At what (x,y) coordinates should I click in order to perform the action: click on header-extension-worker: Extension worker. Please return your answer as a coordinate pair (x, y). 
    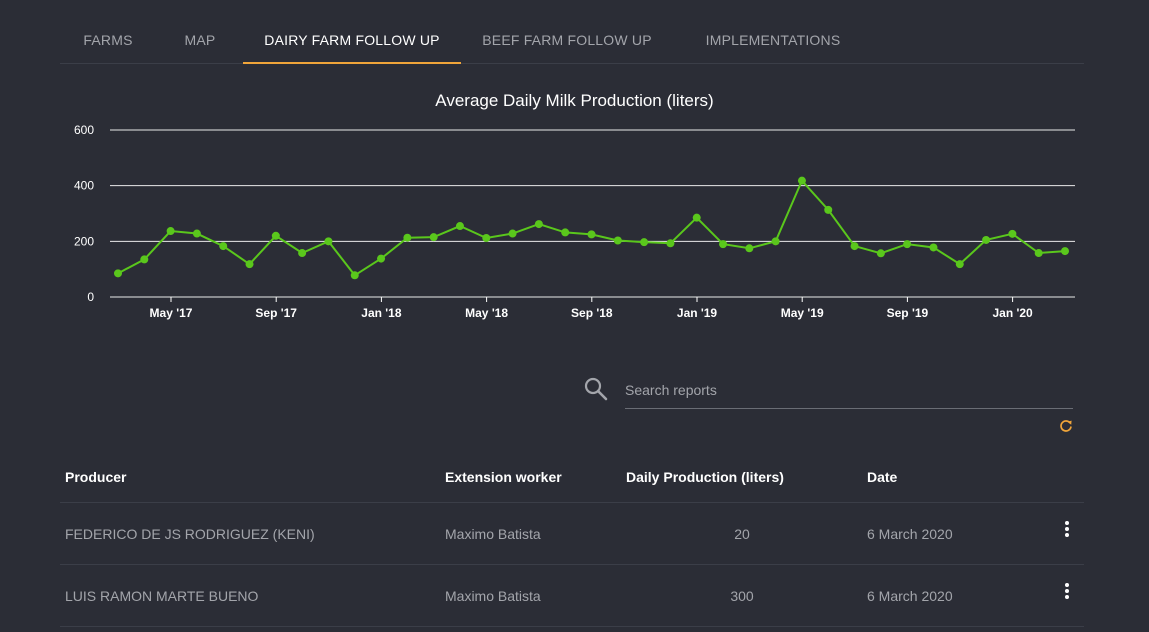
    Looking at the image, I should click on (503, 477).